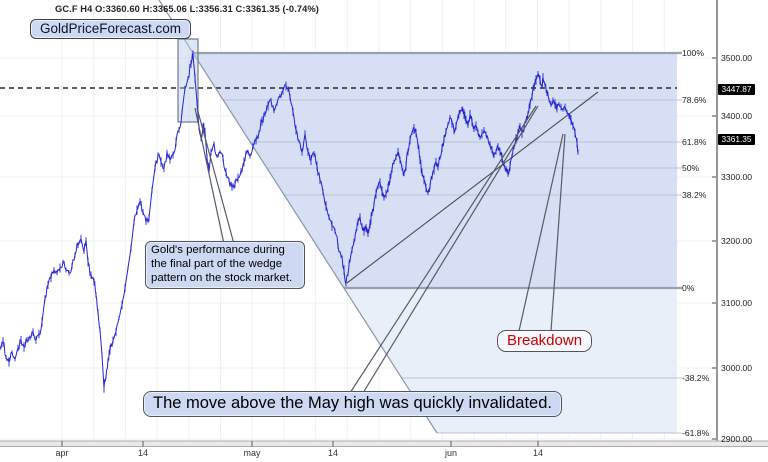  I want to click on fib-level-label: 38.2%, so click(694, 195).